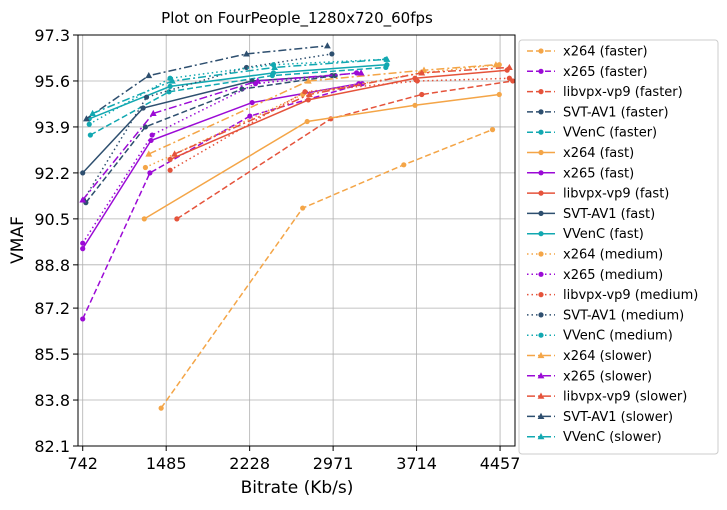 The width and height of the screenshot is (727, 510). I want to click on y-tick-label: 88.8, so click(52, 265).